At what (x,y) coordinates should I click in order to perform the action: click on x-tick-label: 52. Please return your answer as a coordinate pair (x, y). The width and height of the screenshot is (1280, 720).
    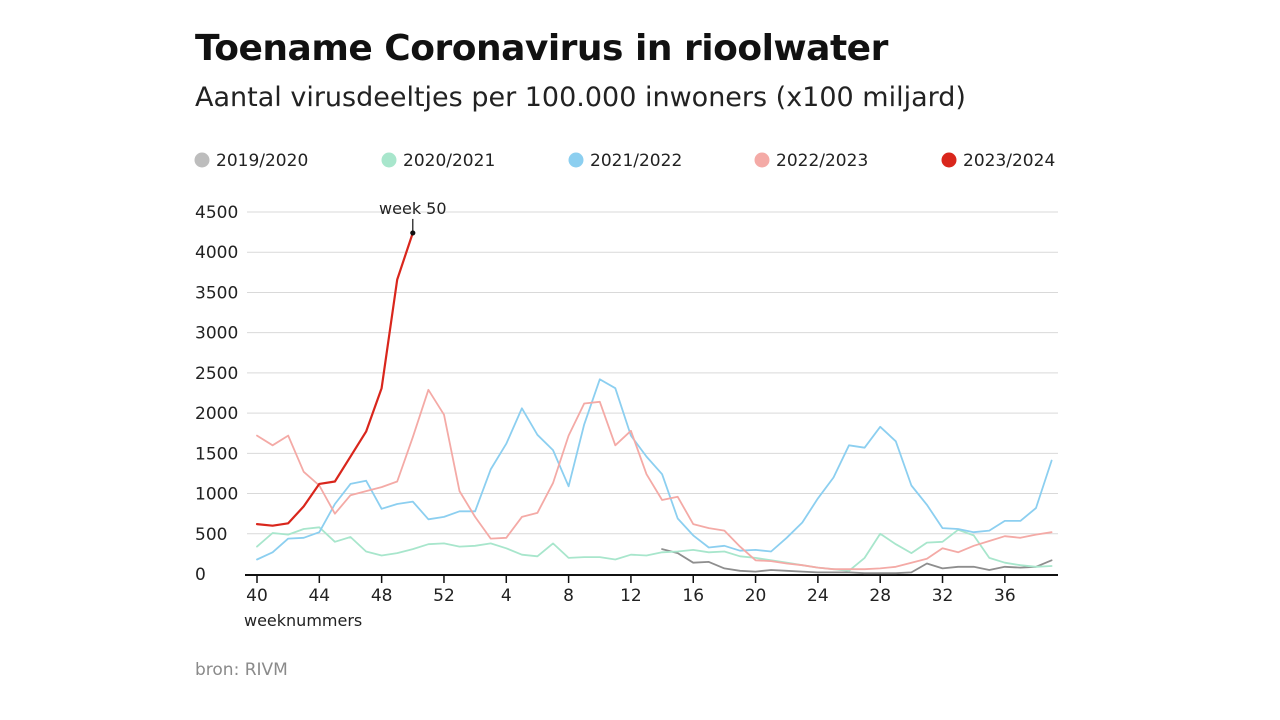
    Looking at the image, I should click on (444, 596).